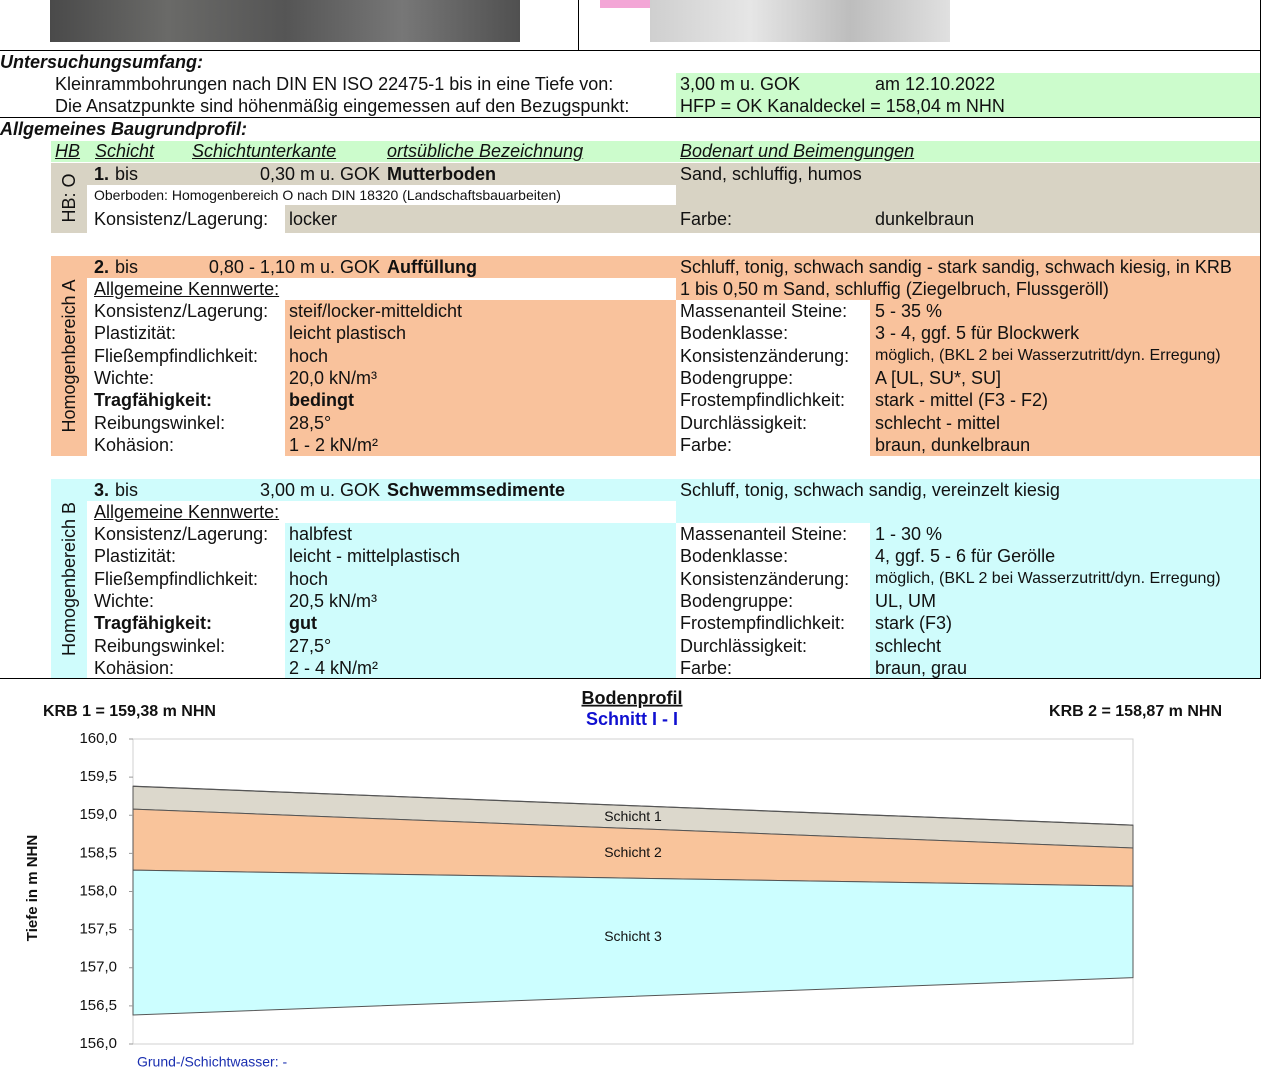 The height and width of the screenshot is (1079, 1280). Describe the element at coordinates (706, 444) in the screenshot. I see `property-label: Farbe:` at that location.